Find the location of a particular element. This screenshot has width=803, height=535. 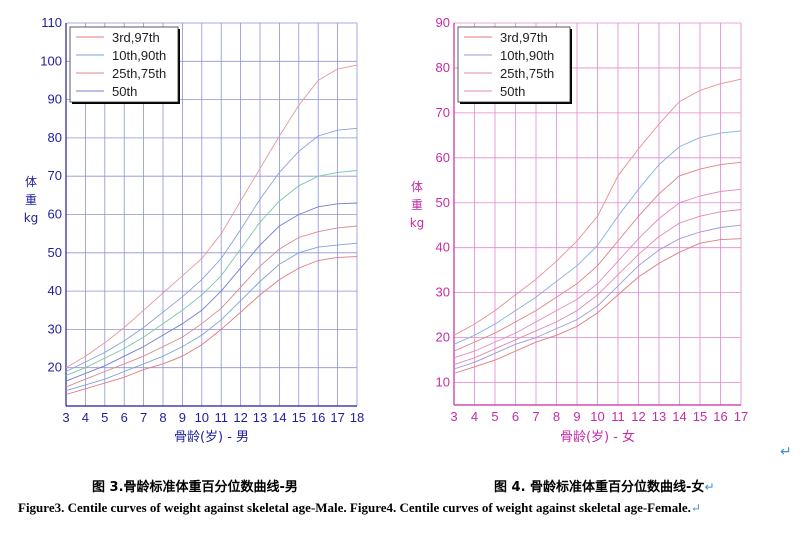

x-axis-label: 骨龄(岁) - 女 is located at coordinates (597, 437).